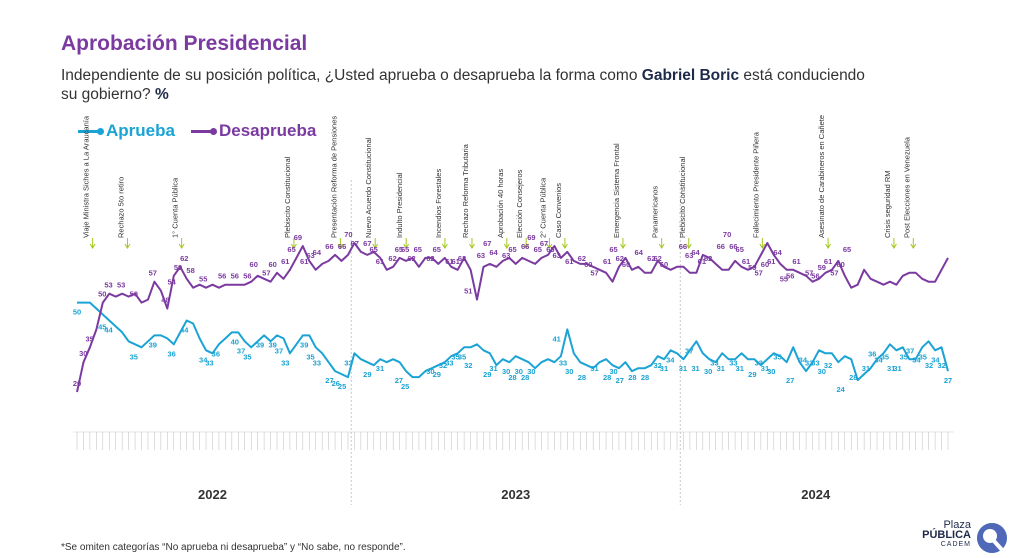 The height and width of the screenshot is (558, 1024). What do you see at coordinates (816, 494) in the screenshot?
I see `year-label: 2024` at bounding box center [816, 494].